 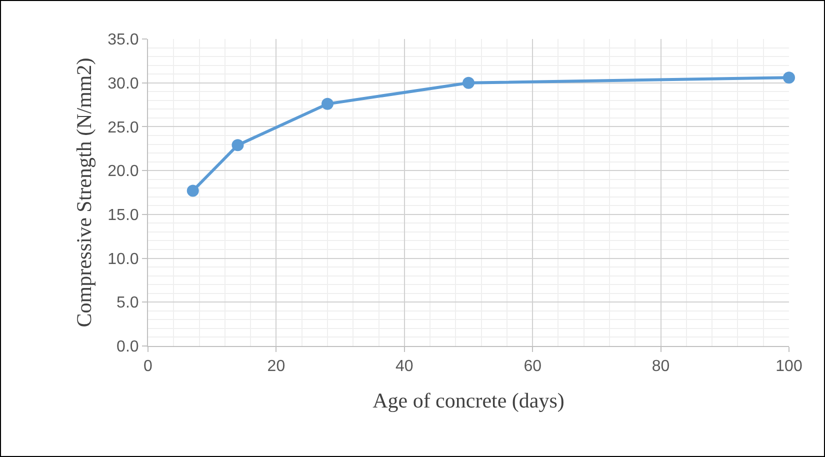 What do you see at coordinates (148, 367) in the screenshot?
I see `x-tick-label: 0` at bounding box center [148, 367].